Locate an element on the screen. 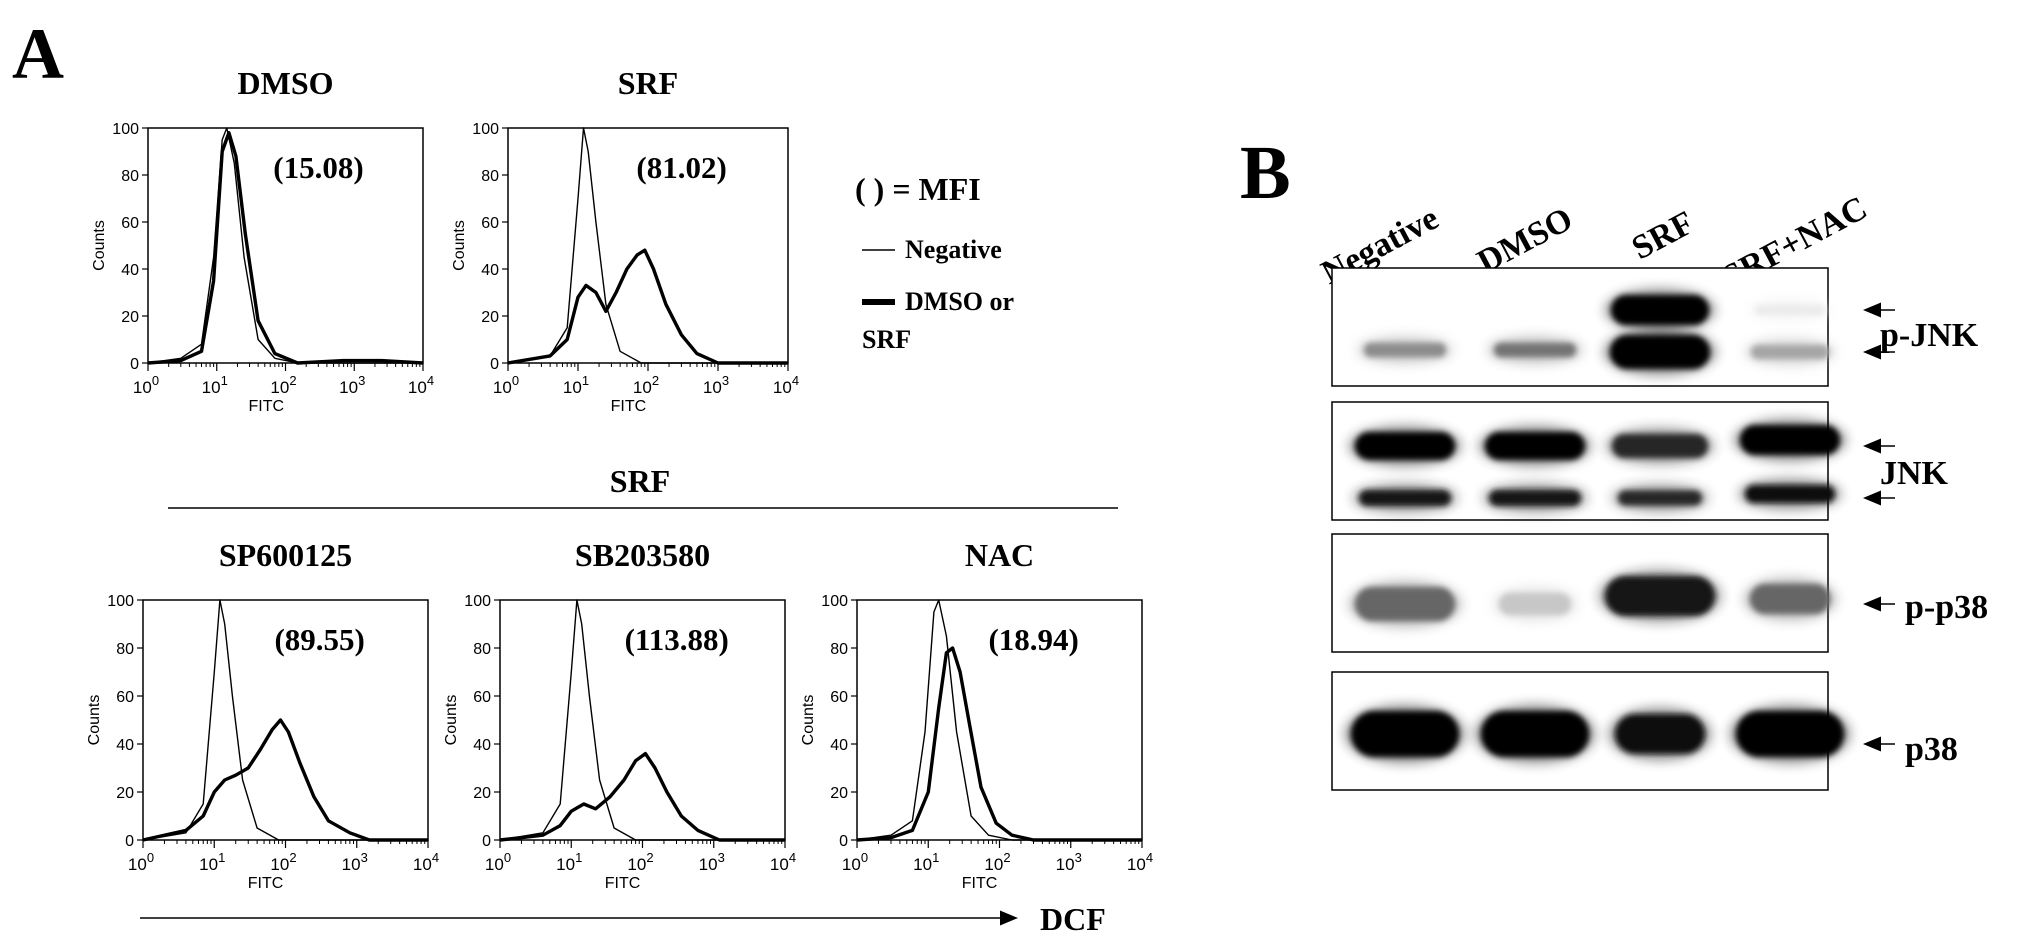  mfi-value: (81.02) is located at coordinates (681, 167).